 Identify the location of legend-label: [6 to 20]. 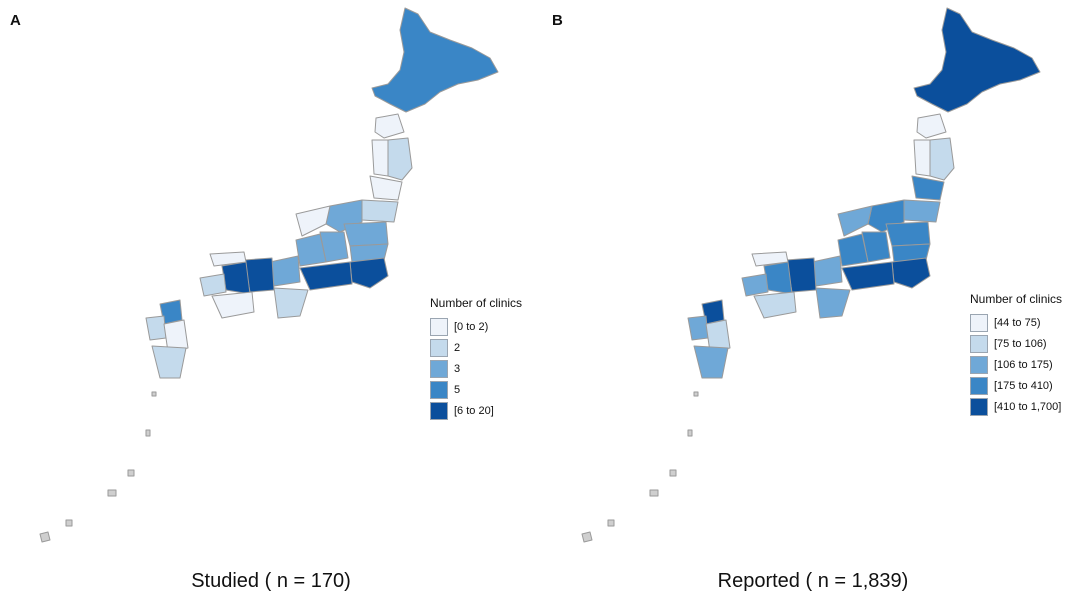
(474, 410).